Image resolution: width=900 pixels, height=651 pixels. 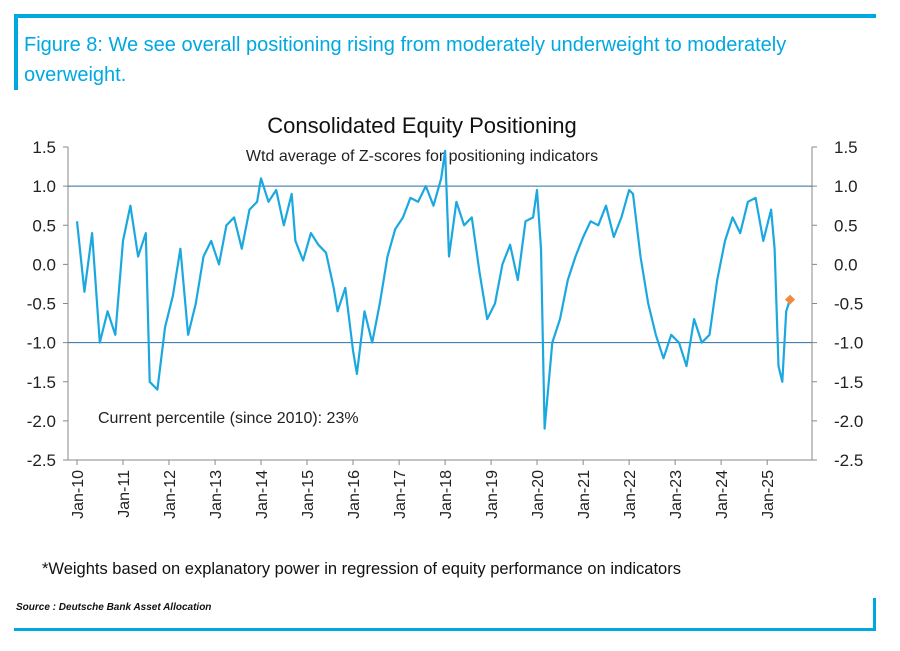 I want to click on x-tick-label: Jan-23, so click(x=676, y=494).